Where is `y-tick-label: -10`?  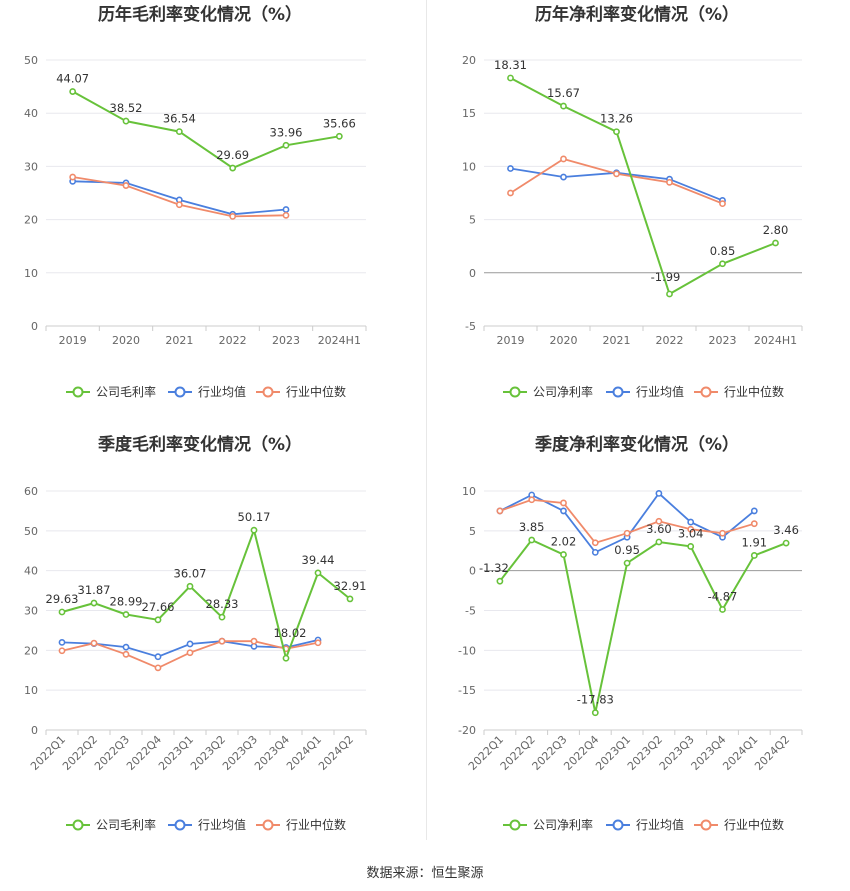 y-tick-label: -10 is located at coordinates (467, 650).